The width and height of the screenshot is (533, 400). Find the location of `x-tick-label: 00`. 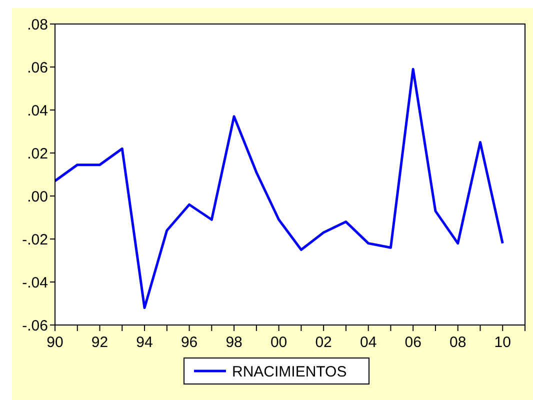

x-tick-label: 00 is located at coordinates (279, 342).